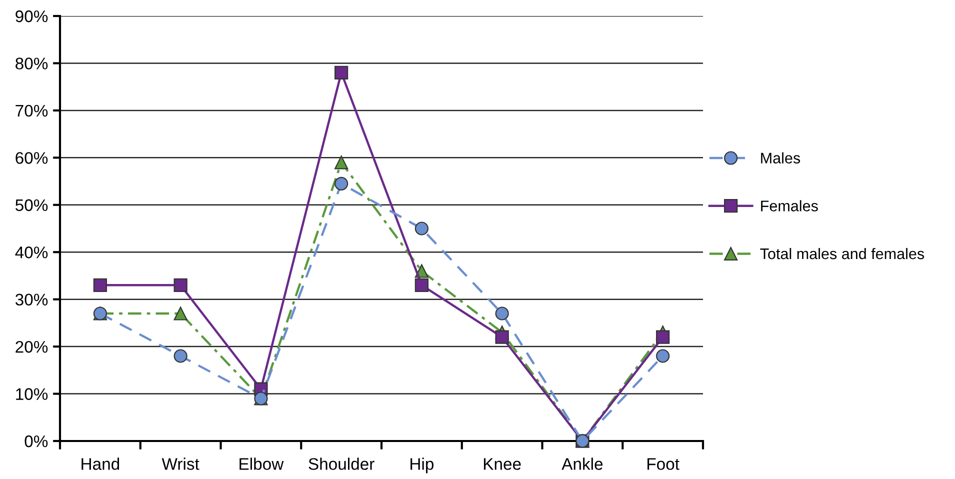 The image size is (955, 479). Describe the element at coordinates (664, 464) in the screenshot. I see `x-tick-label: Foot` at that location.